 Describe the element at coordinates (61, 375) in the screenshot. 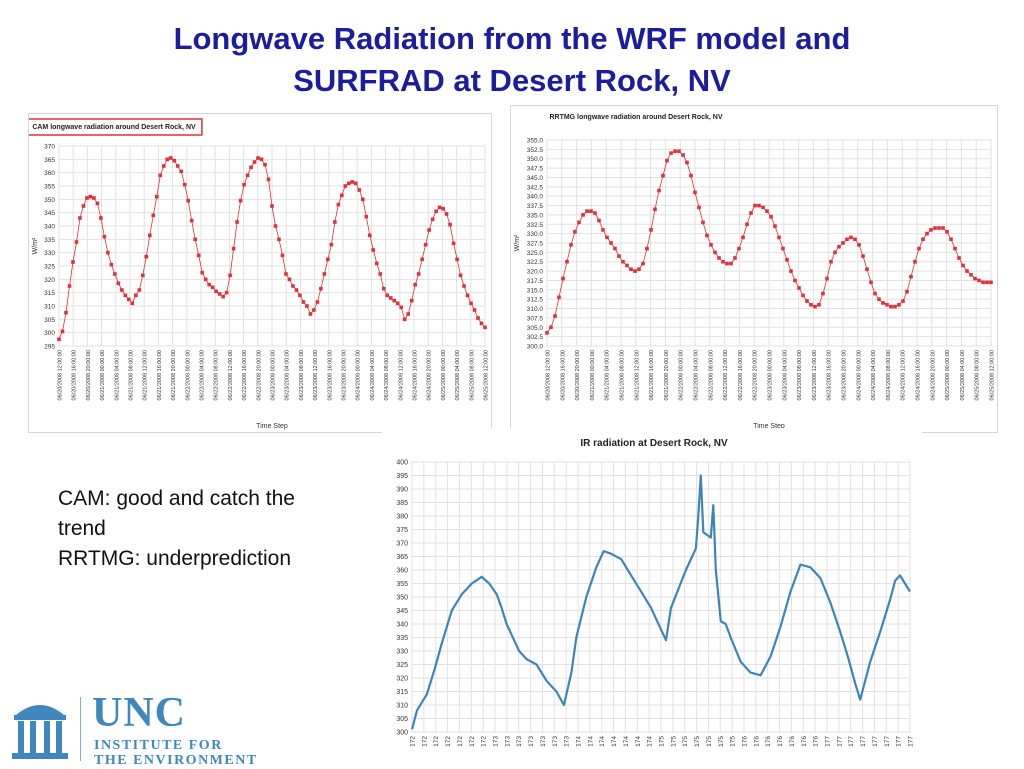

I see `x-tick-label: 06/20/2008 12:00:00` at that location.